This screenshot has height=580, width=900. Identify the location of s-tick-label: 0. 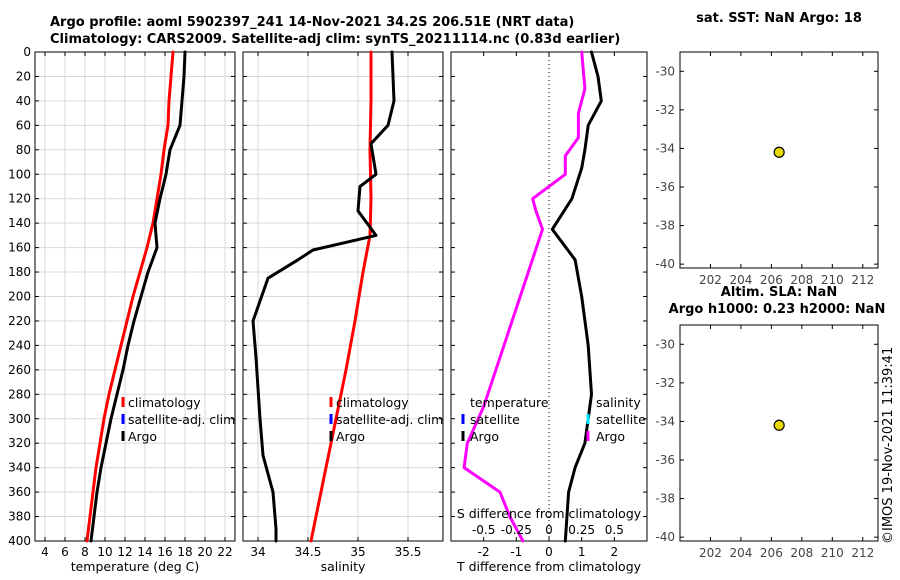
(549, 530).